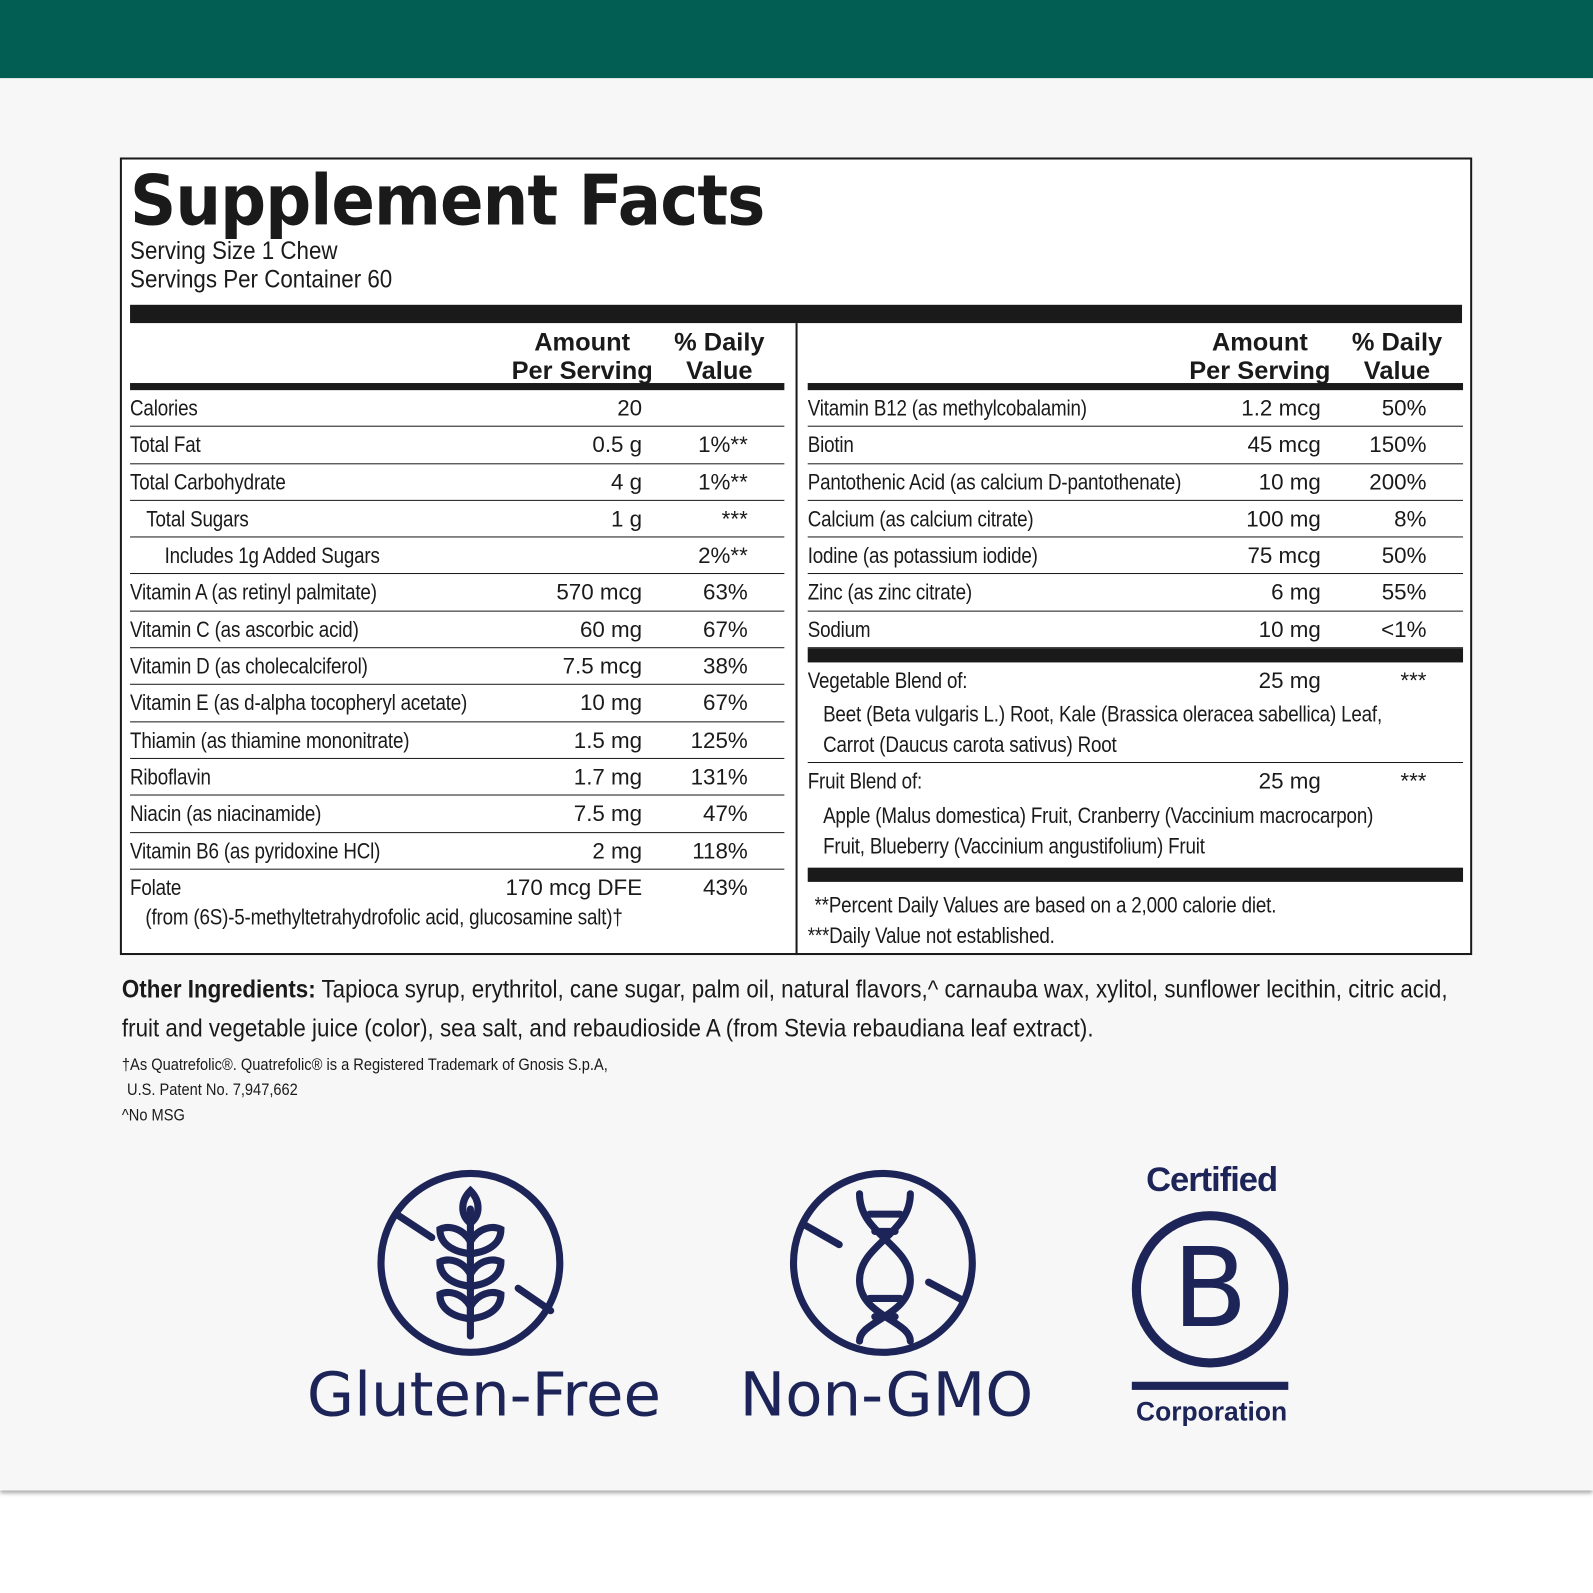  What do you see at coordinates (218, 989) in the screenshot?
I see `other-ingredients-label: Other Ingredients:` at bounding box center [218, 989].